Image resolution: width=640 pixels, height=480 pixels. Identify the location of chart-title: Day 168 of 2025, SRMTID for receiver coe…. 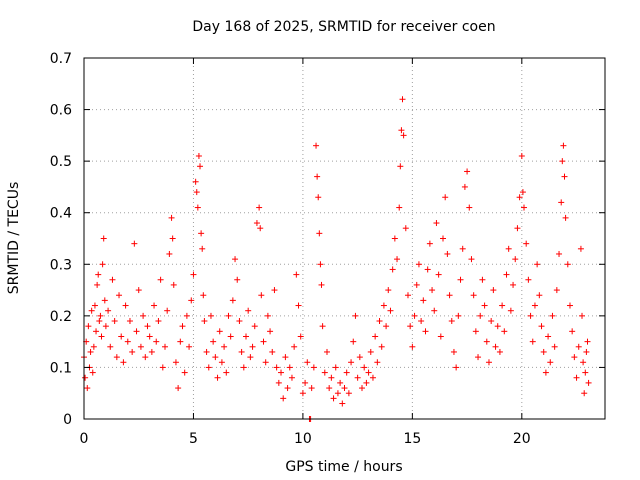
(343, 27).